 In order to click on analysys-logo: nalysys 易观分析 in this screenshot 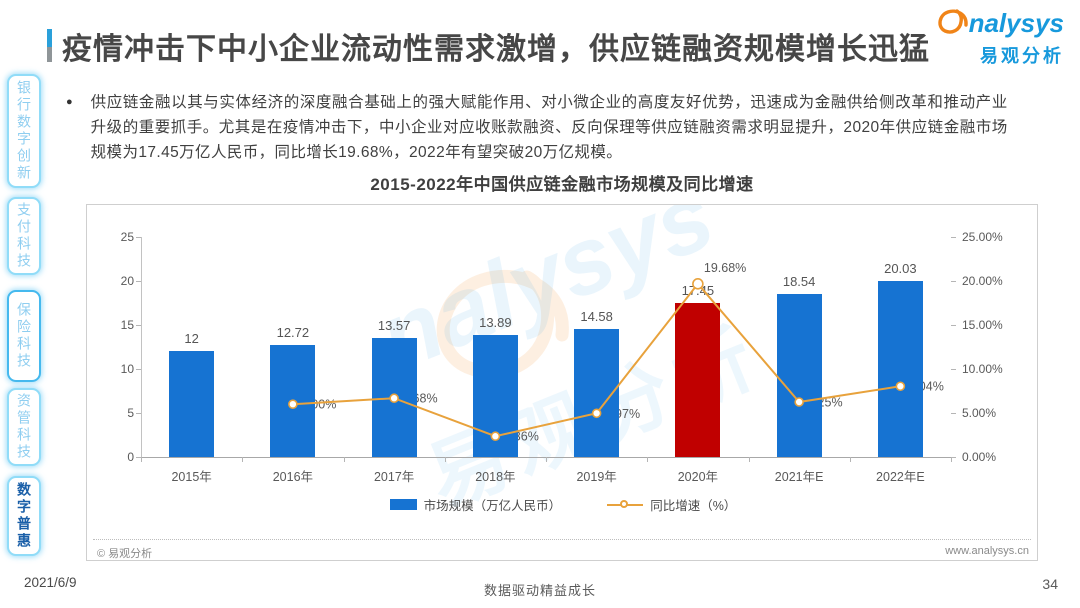, I will do `click(989, 38)`.